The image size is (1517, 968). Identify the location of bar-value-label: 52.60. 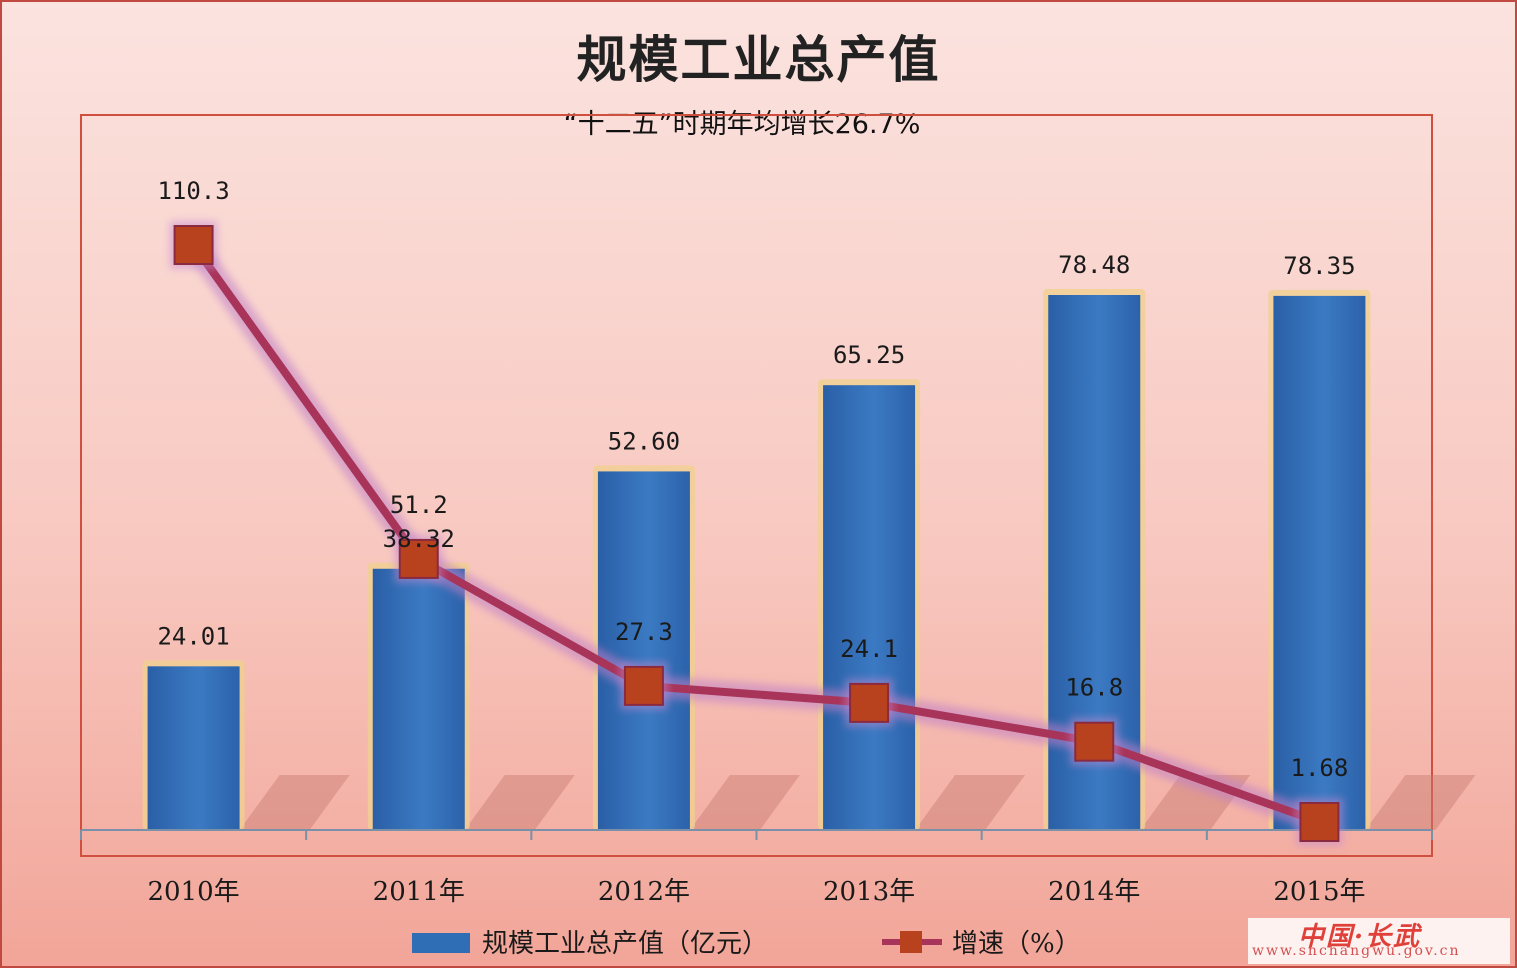
(644, 441).